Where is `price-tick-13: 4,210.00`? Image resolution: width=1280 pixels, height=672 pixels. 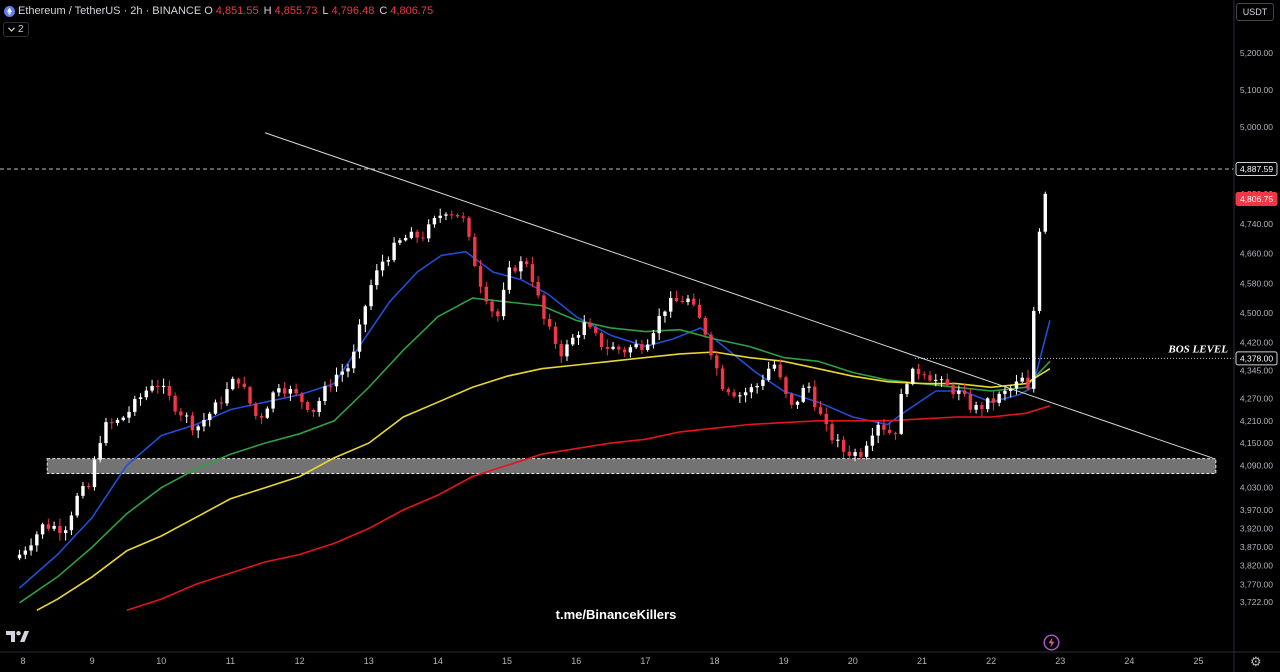 price-tick-13: 4,210.00 is located at coordinates (1256, 421).